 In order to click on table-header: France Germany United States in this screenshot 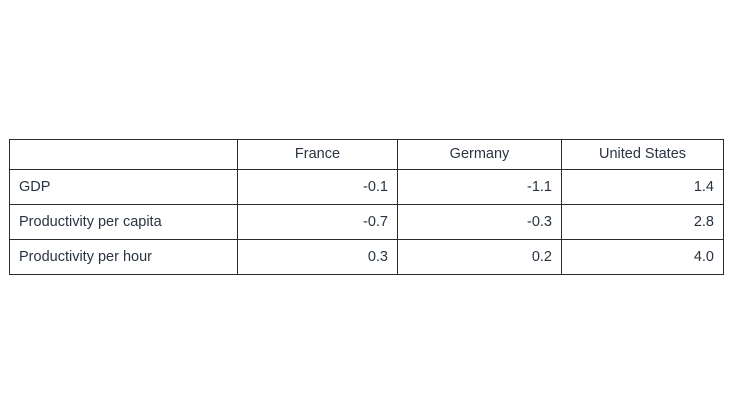, I will do `click(366, 154)`.